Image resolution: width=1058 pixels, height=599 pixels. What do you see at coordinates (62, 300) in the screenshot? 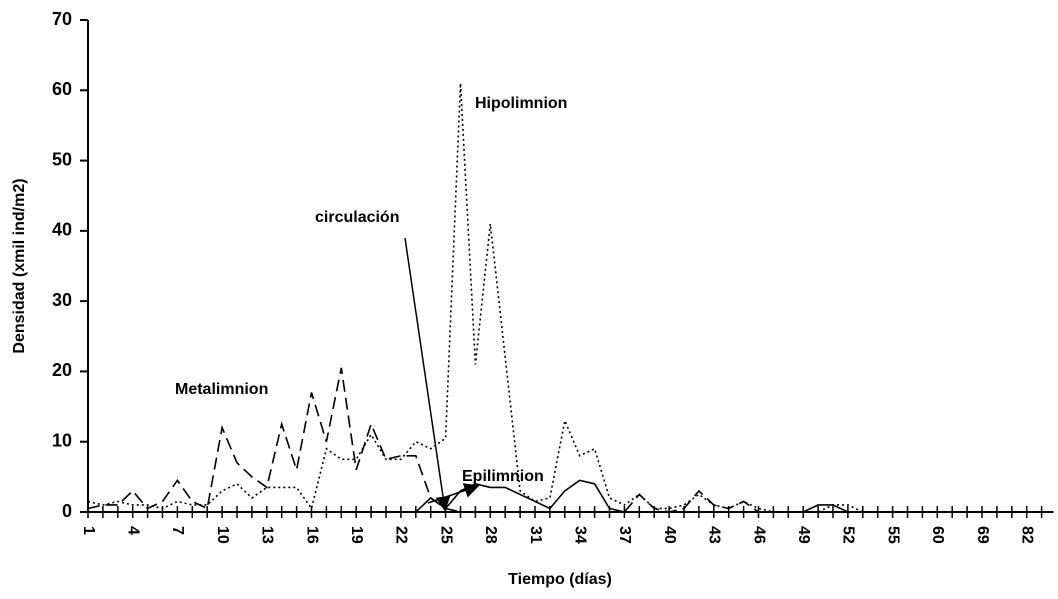
I see `y-tick-label: 30` at bounding box center [62, 300].